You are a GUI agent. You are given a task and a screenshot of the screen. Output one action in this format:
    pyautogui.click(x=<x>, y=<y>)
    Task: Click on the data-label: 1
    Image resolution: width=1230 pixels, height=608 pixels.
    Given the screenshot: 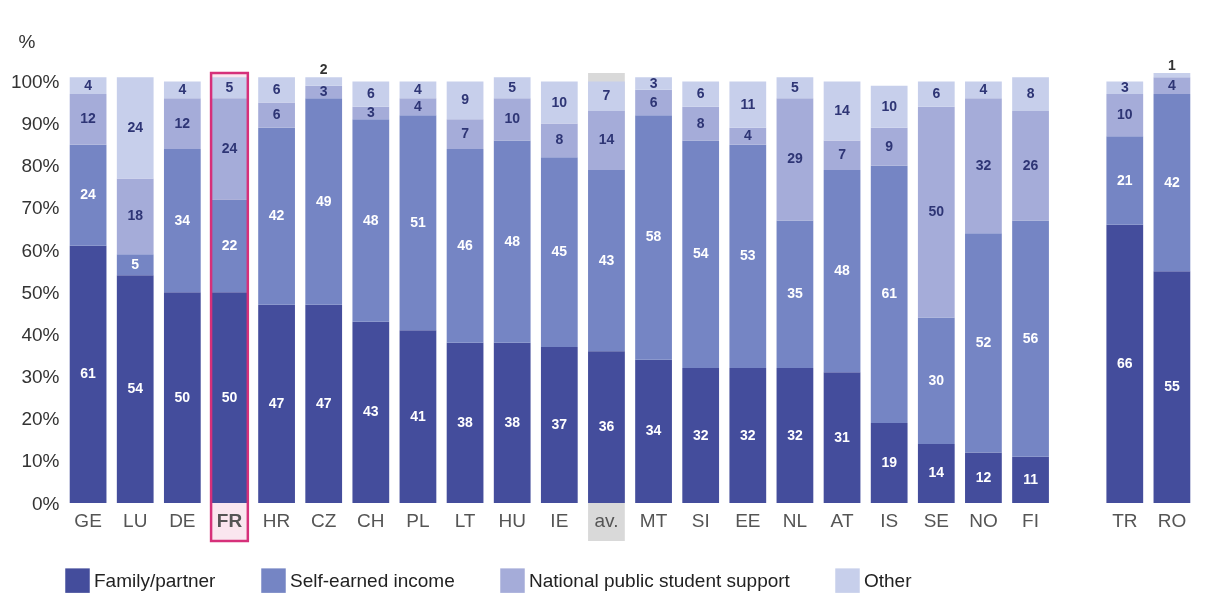 What is the action you would take?
    pyautogui.click(x=1172, y=65)
    